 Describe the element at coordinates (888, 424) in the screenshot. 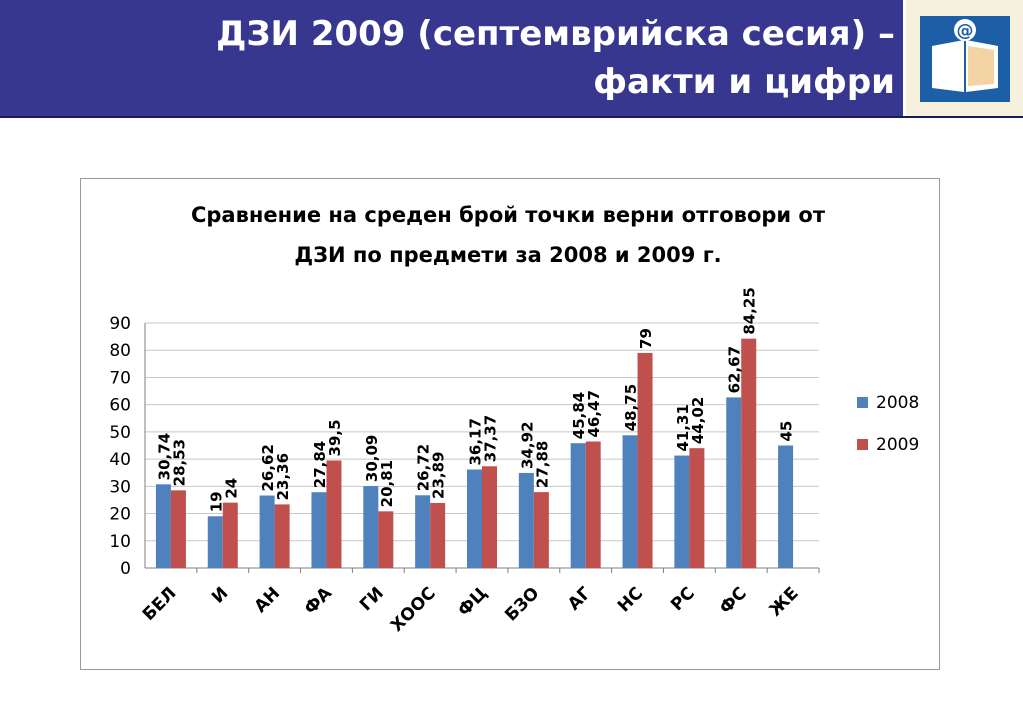

I see `legend: 2008 2009` at that location.